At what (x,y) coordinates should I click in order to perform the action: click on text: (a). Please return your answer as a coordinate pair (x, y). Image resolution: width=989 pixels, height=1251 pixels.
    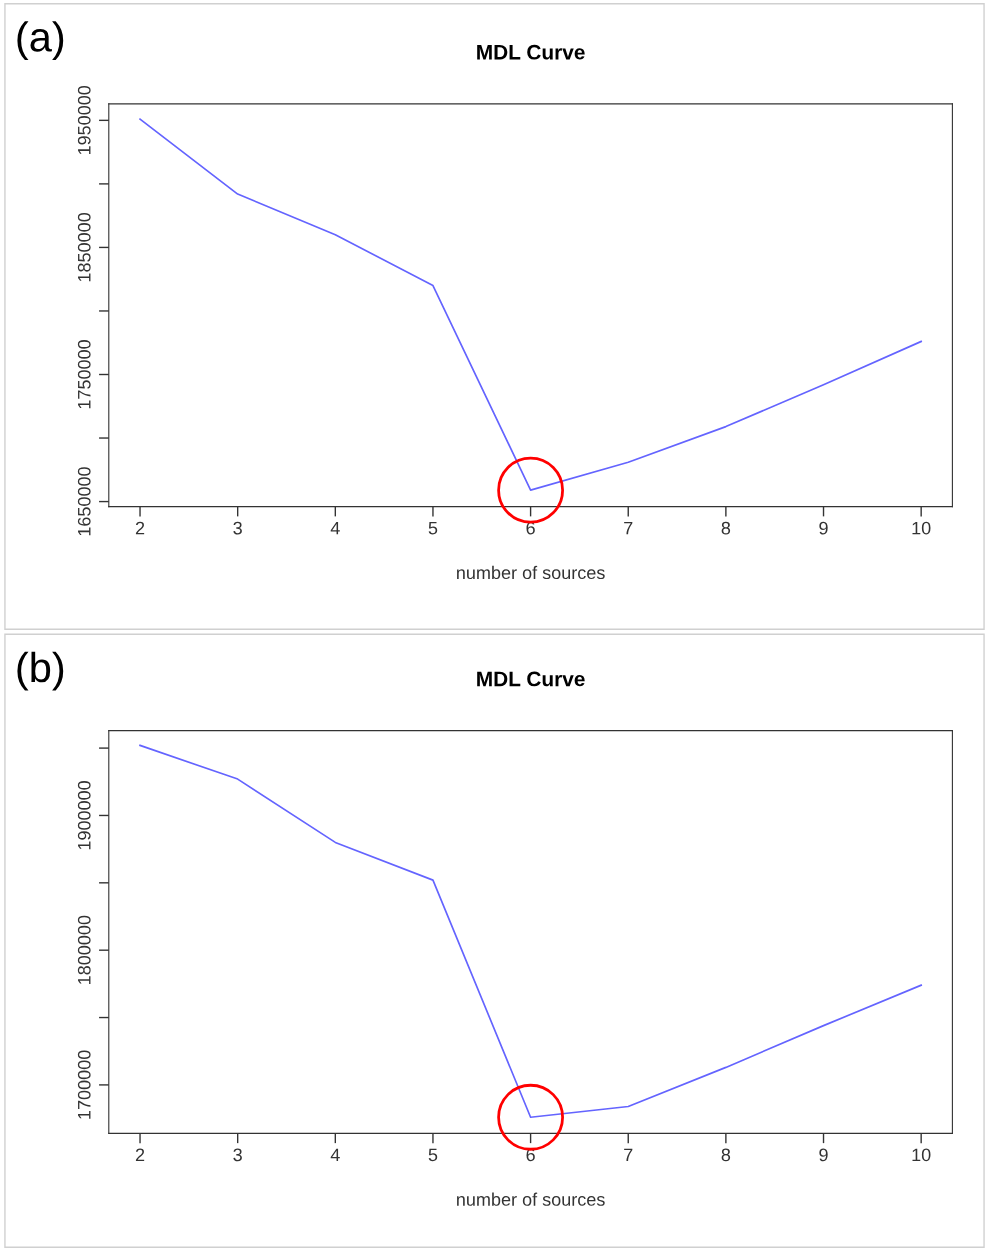
    Looking at the image, I should click on (40, 41).